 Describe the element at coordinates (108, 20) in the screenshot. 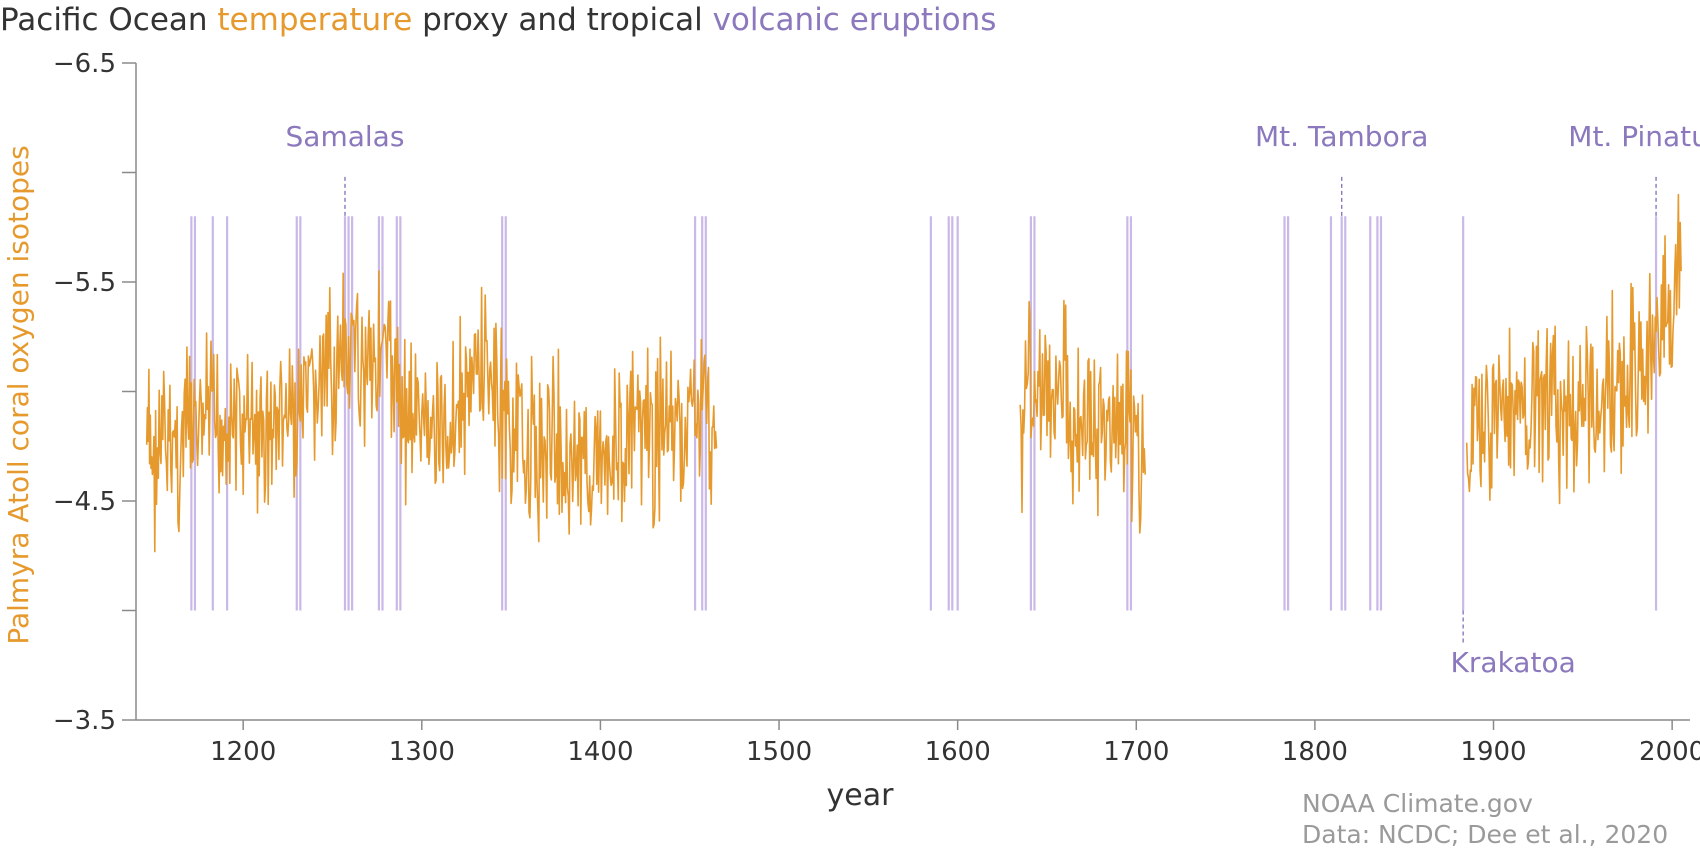

I see `title-segment: Pacific Ocean` at that location.